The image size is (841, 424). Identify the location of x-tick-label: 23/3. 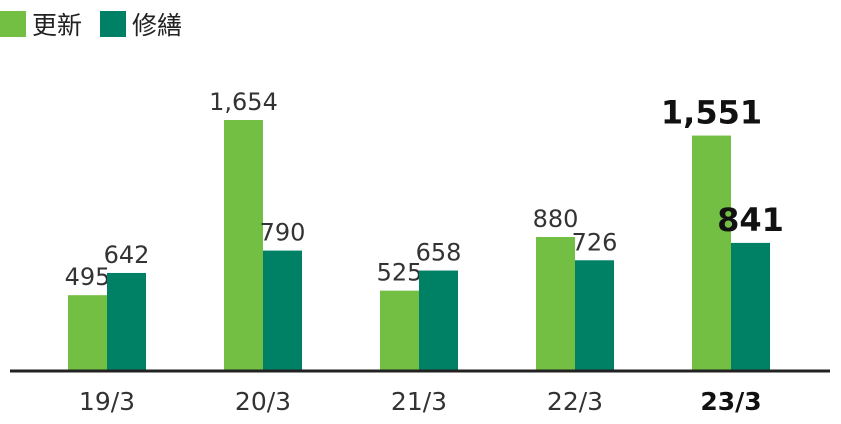
(730, 401).